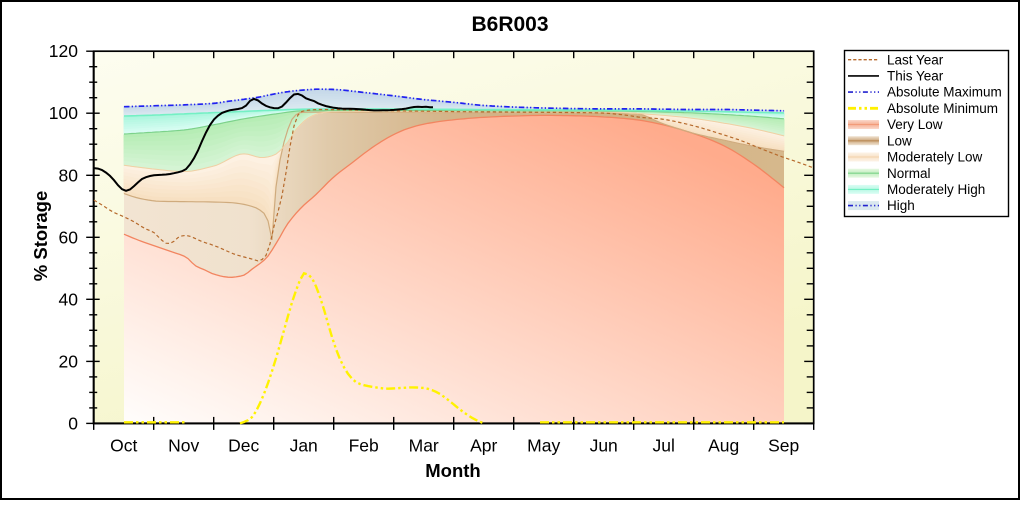  Describe the element at coordinates (509, 24) in the screenshot. I see `svg-text: B6R003` at that location.